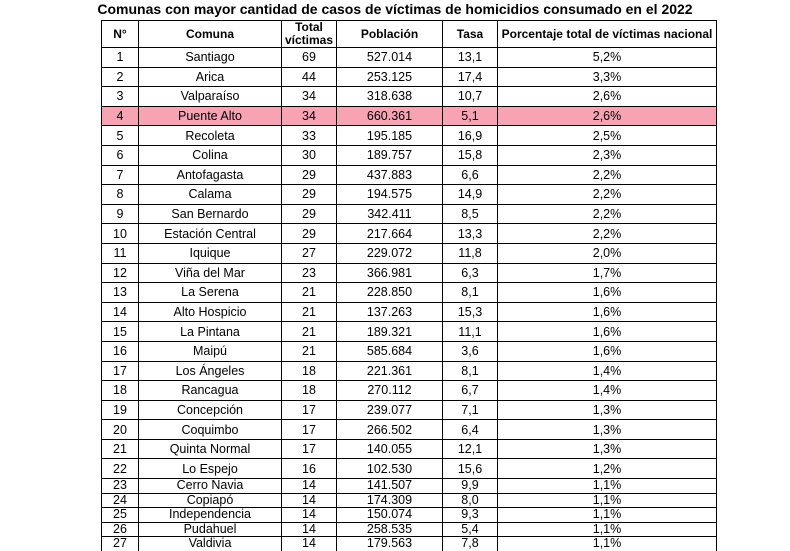 The height and width of the screenshot is (551, 790). Describe the element at coordinates (389, 371) in the screenshot. I see `cell-population: 221.361` at that location.